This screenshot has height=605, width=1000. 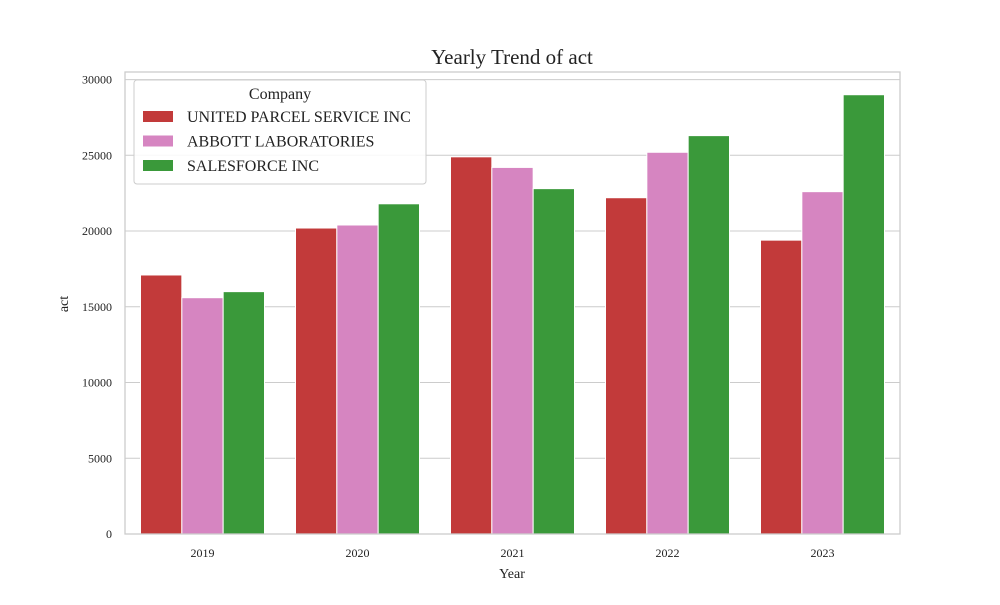 I want to click on x-tick-label: 2021, so click(x=513, y=553).